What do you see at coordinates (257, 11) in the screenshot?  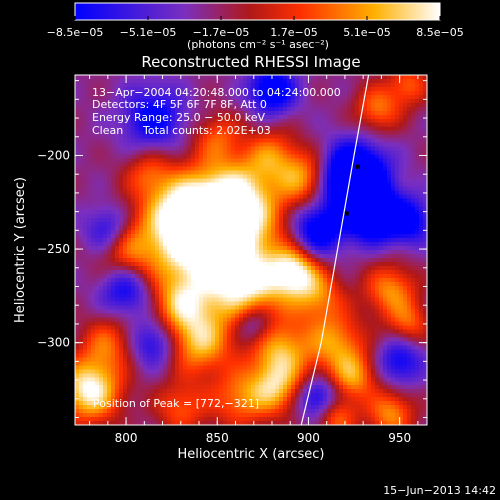 I see `colorbar` at bounding box center [257, 11].